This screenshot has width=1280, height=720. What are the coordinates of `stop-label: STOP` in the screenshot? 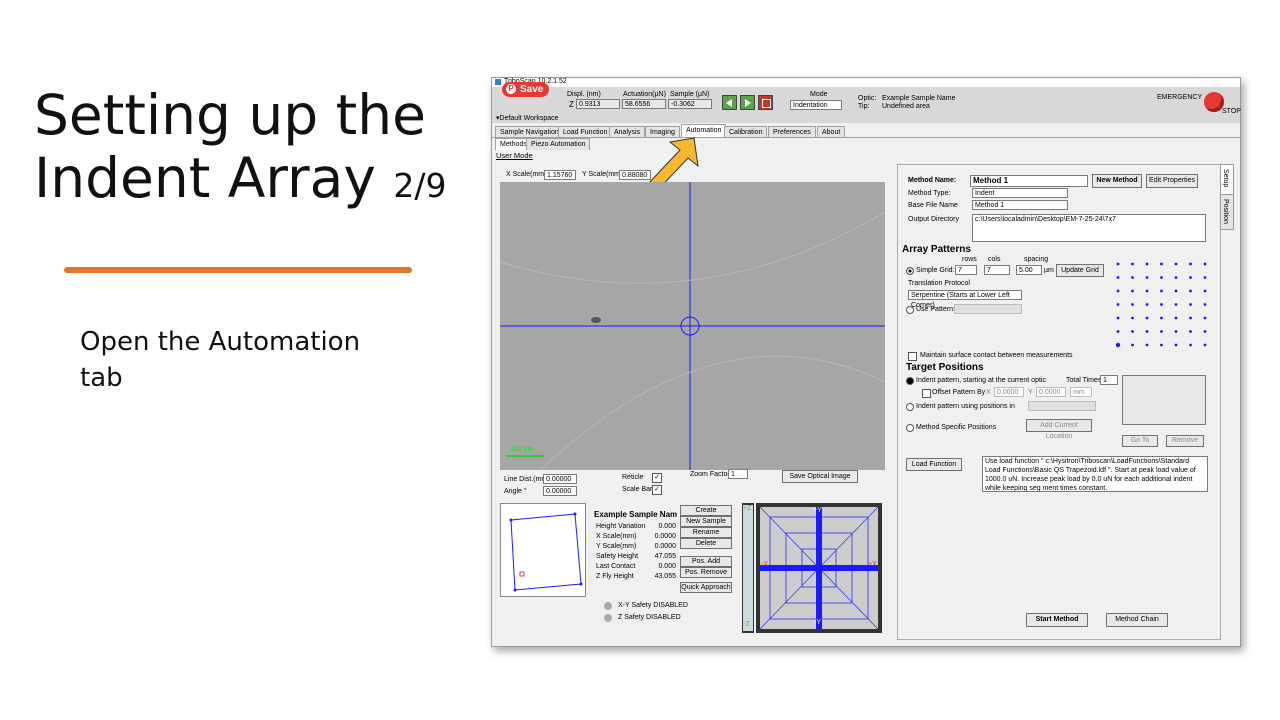 It's located at (1231, 111).